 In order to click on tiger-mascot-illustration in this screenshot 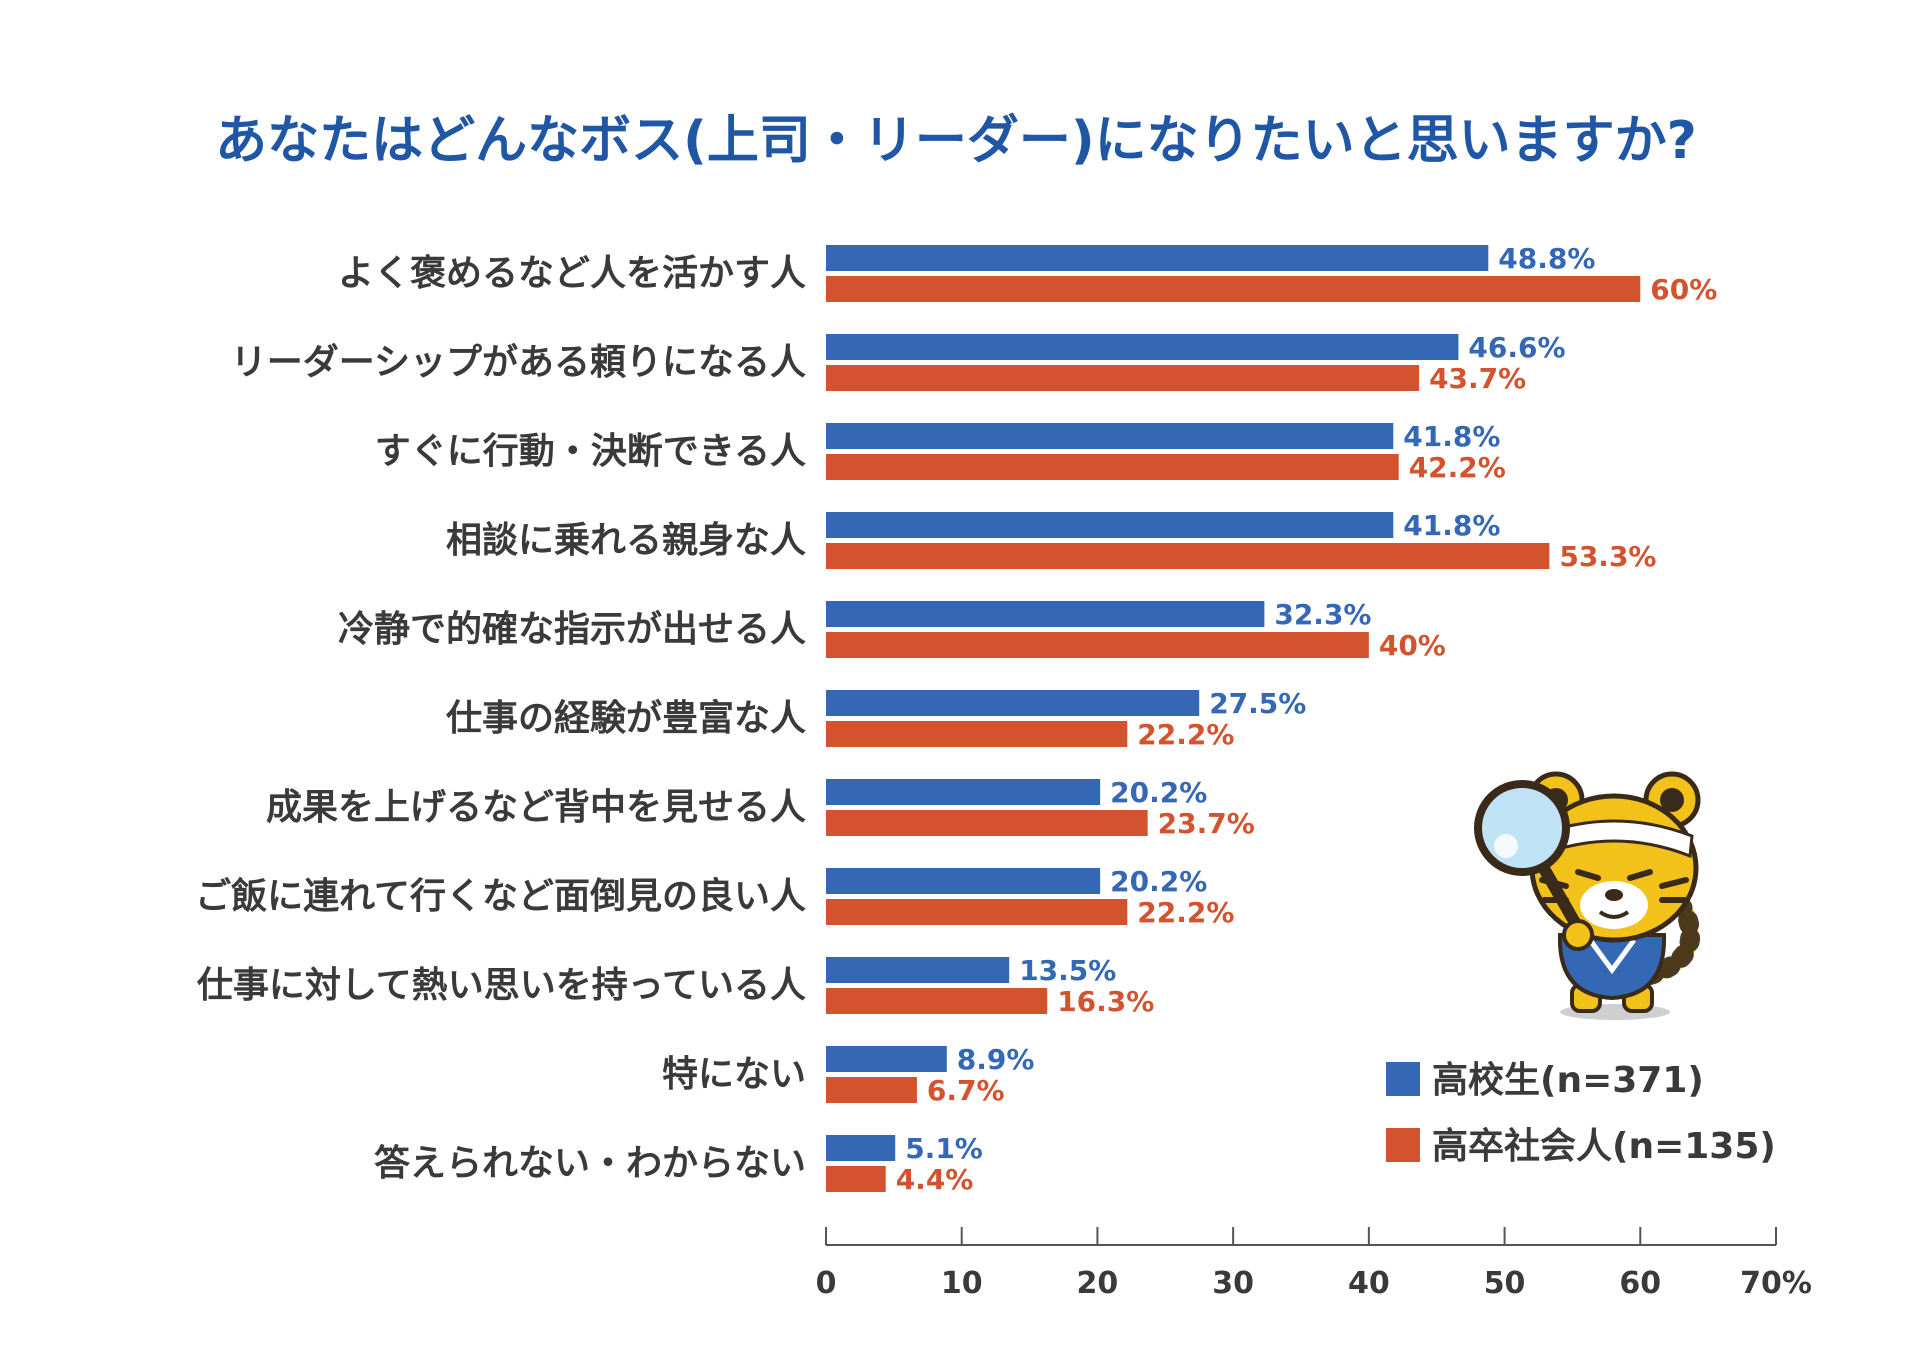, I will do `click(1587, 895)`.